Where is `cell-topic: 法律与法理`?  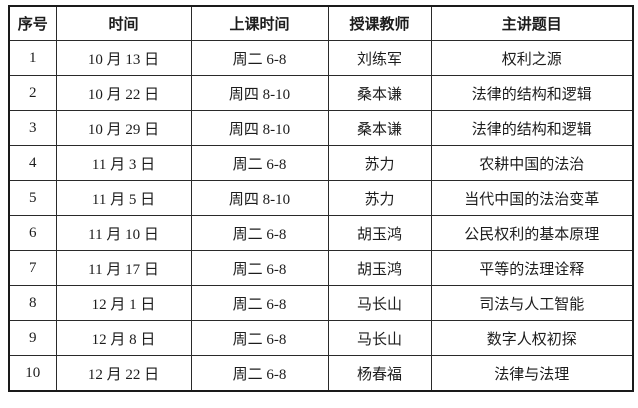
cell-topic: 法律与法理 is located at coordinates (532, 373).